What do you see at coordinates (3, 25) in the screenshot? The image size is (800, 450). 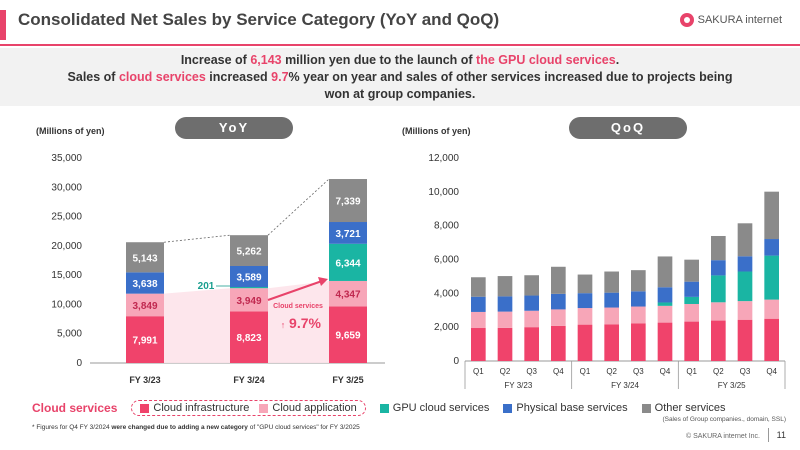 I see `title-accent-bar` at bounding box center [3, 25].